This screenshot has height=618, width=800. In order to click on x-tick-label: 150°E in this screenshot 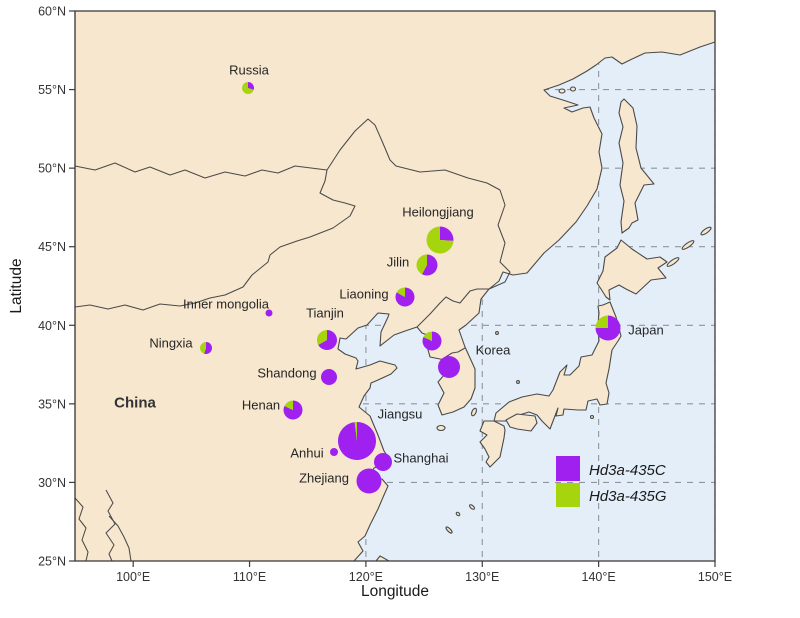, I will do `click(715, 577)`.